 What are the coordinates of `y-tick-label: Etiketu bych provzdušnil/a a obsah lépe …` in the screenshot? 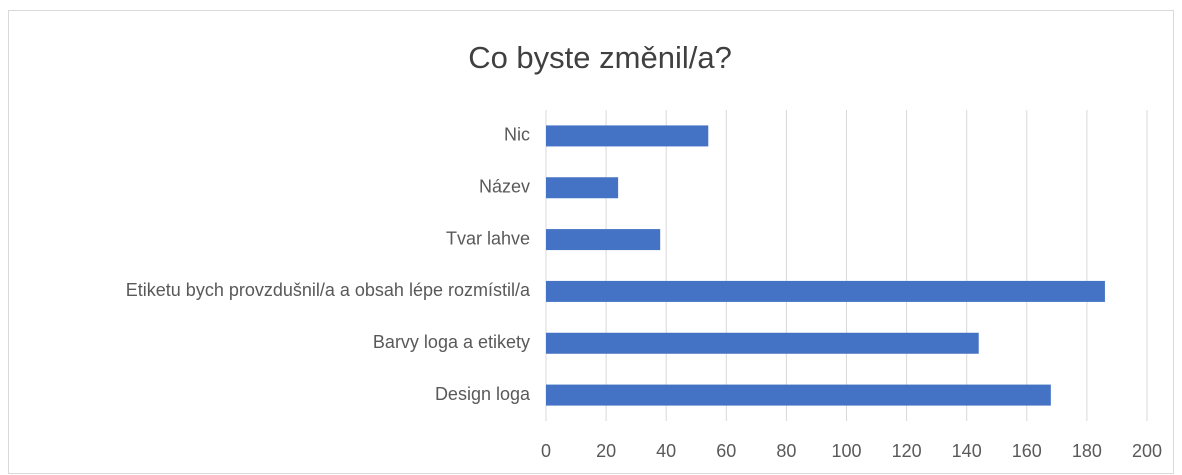 It's located at (328, 290).